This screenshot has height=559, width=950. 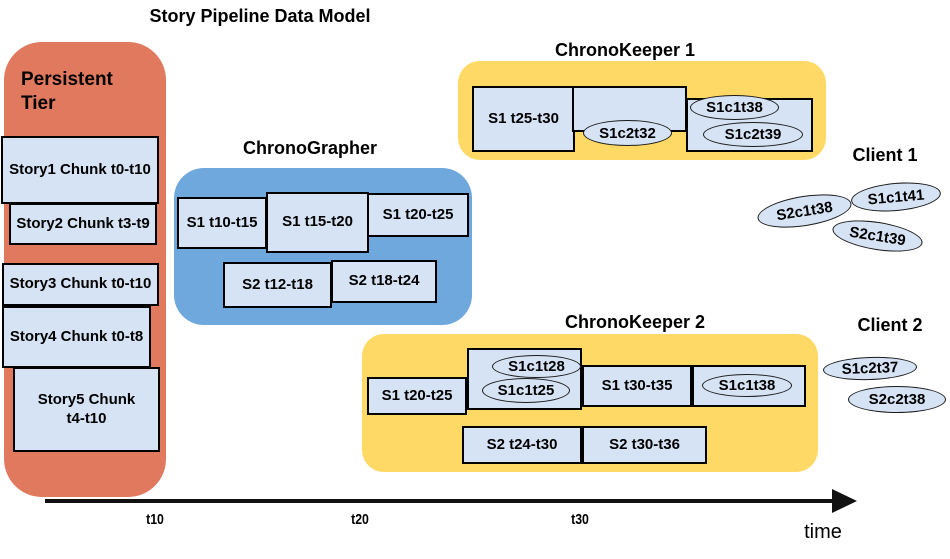 What do you see at coordinates (384, 281) in the screenshot?
I see `cg-box-s2-t18-t24: S2 t18-t24` at bounding box center [384, 281].